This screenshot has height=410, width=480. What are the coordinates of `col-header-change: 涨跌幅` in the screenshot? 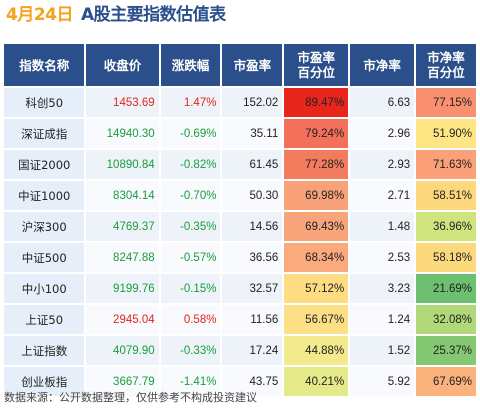 It's located at (190, 65).